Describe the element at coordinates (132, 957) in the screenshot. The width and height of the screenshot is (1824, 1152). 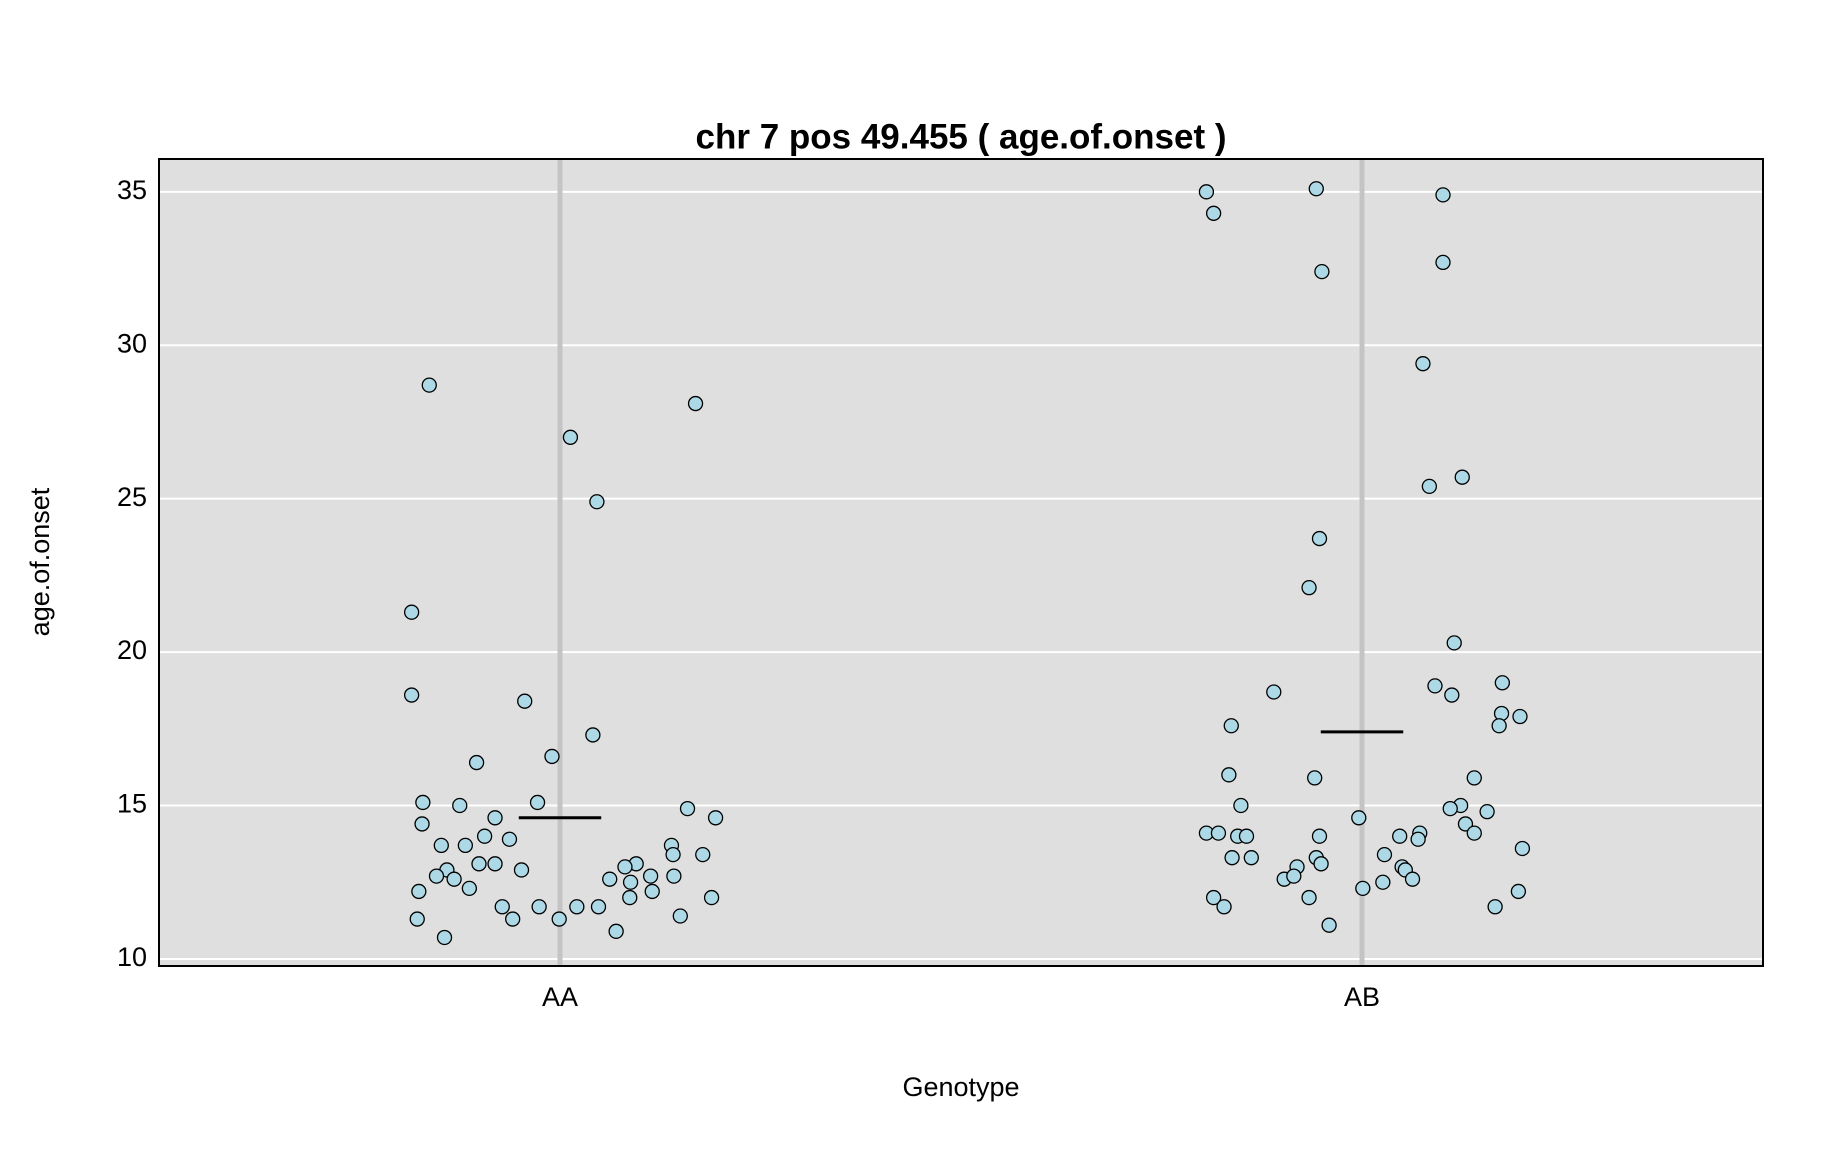
I see `y-tick-label: 10` at that location.